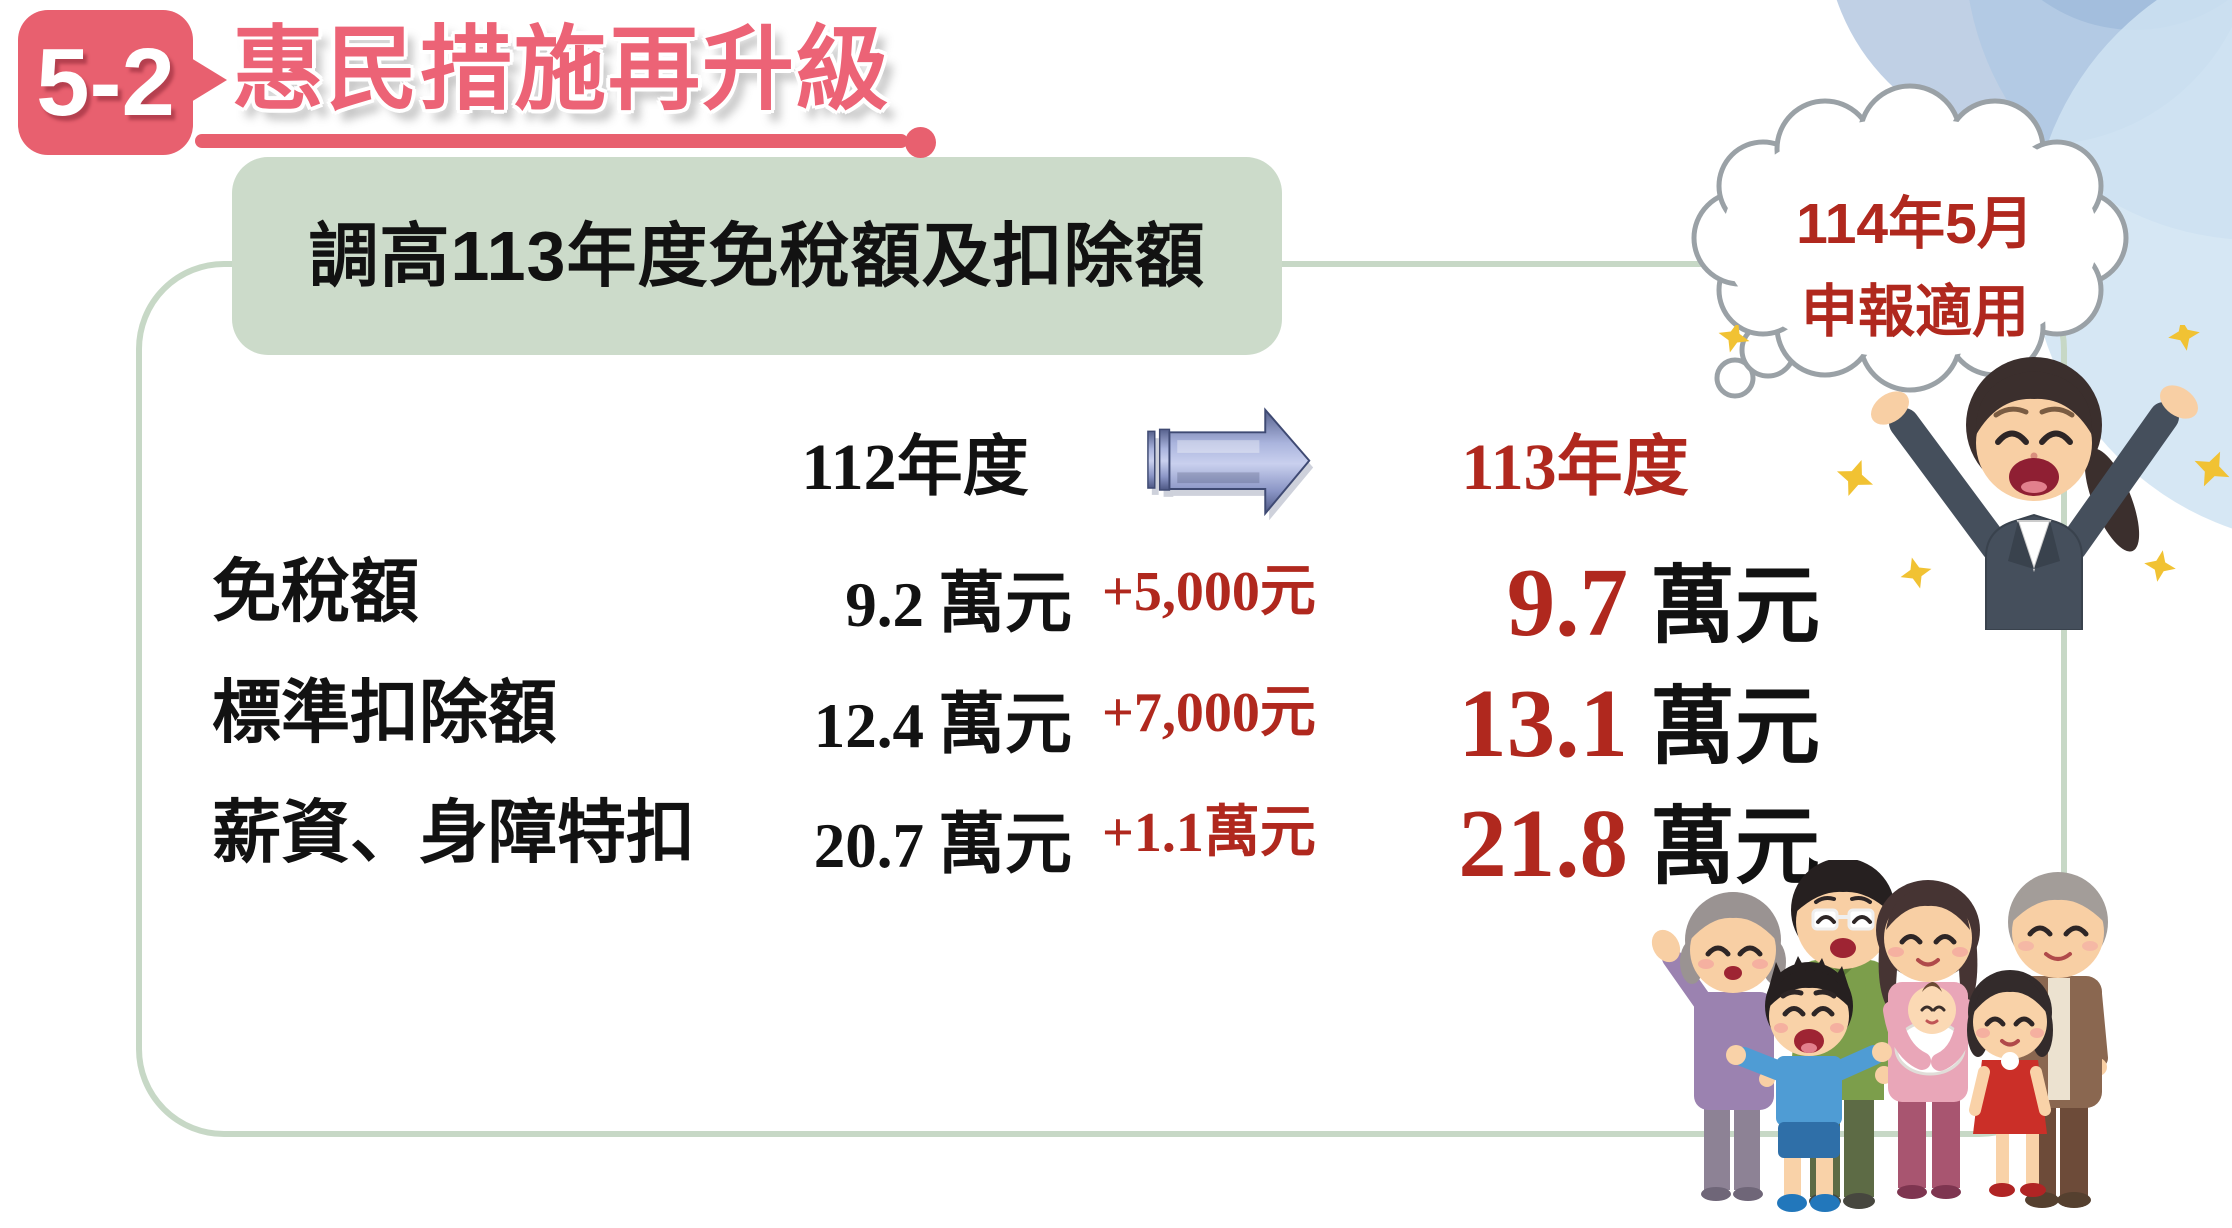 This screenshot has height=1228, width=2232. I want to click on row-after-value: 21.8 萬元, so click(1557, 837).